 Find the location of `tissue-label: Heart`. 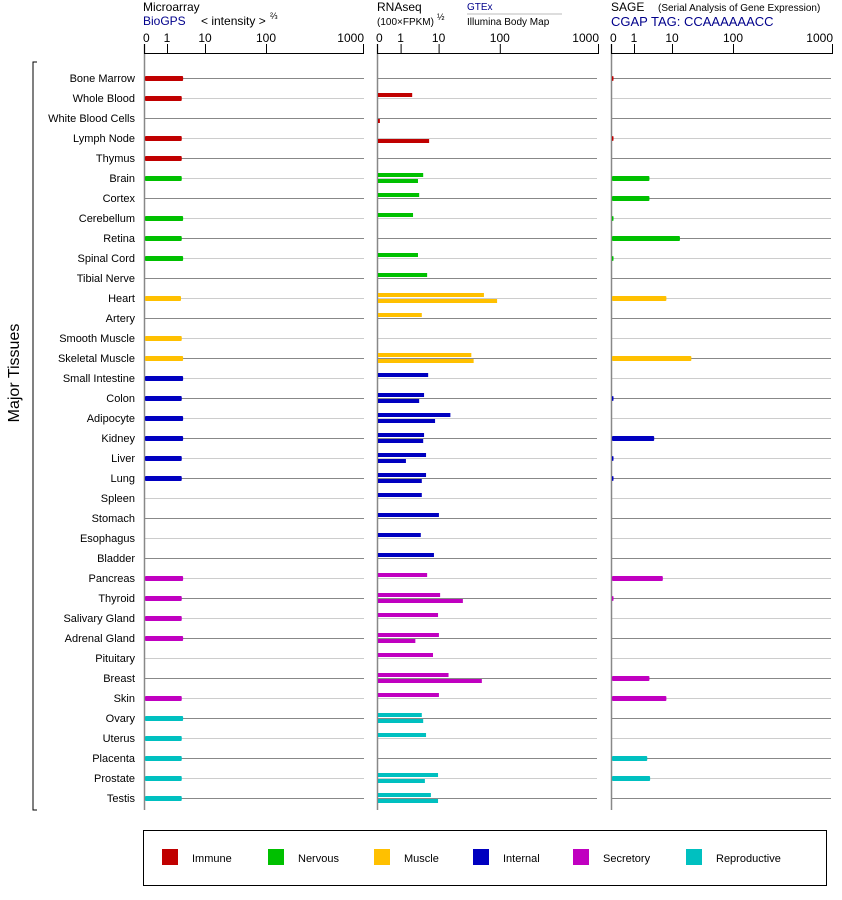

tissue-label: Heart is located at coordinates (121, 299).